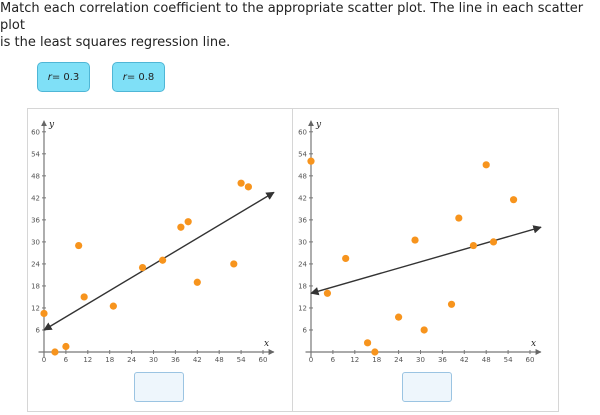 Image resolution: width=600 pixels, height=415 pixels. I want to click on panel-divider, so click(292, 260).